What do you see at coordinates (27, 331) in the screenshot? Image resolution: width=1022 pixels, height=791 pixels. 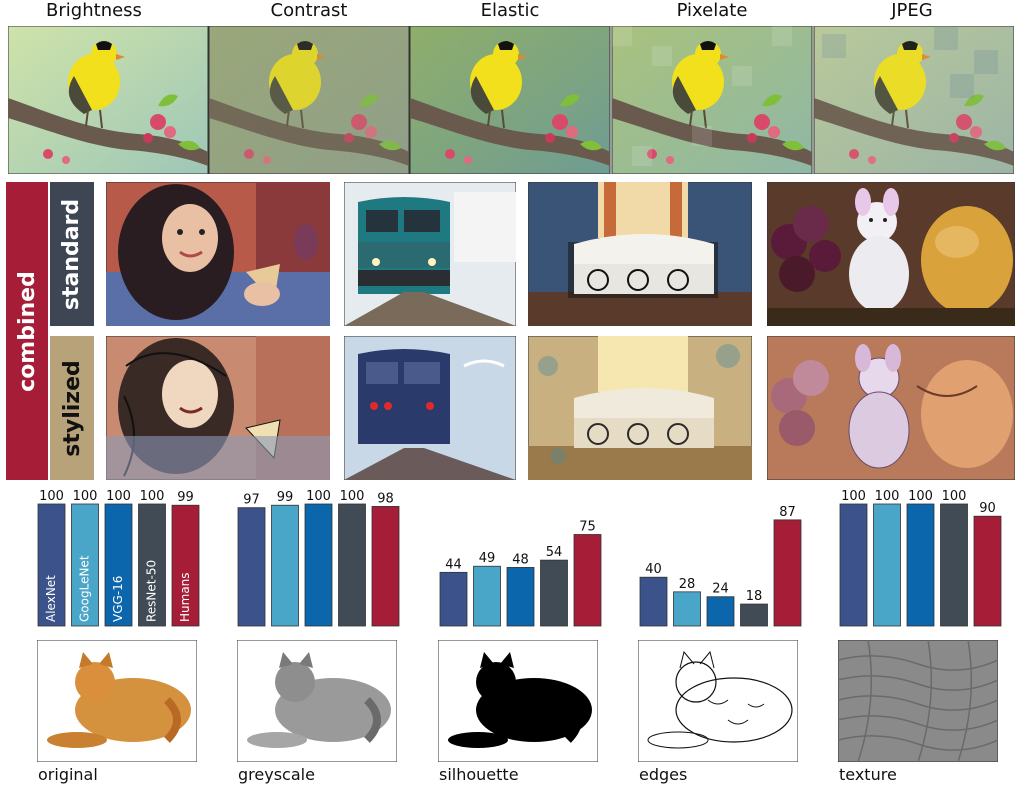 I see `combined-label: combined` at bounding box center [27, 331].